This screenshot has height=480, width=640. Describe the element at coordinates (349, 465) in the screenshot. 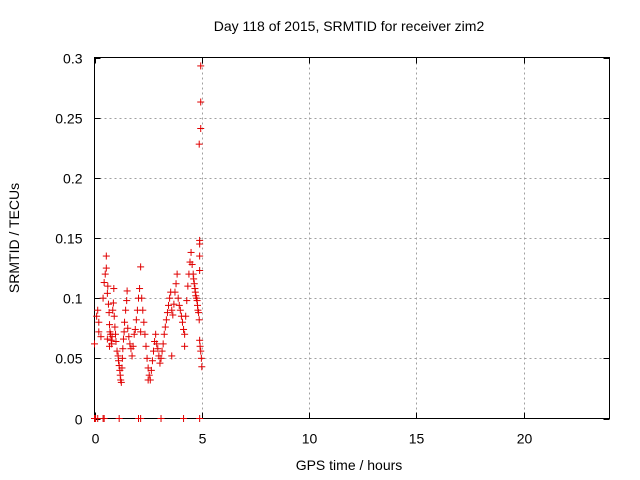

I see `x-axis-label: GPS time / hours` at that location.